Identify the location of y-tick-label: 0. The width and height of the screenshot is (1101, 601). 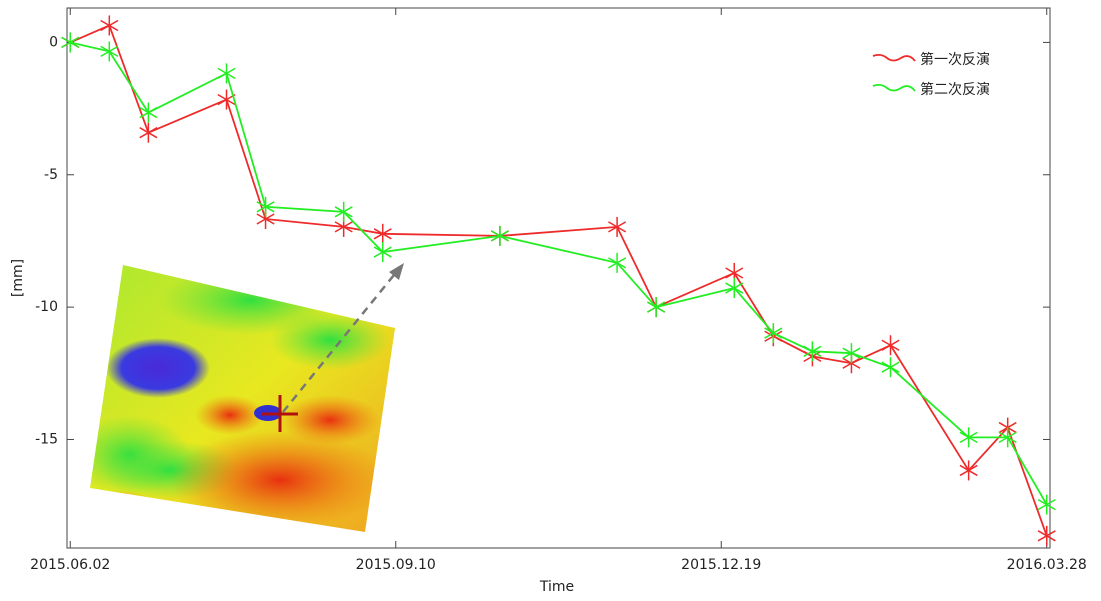
(53, 42).